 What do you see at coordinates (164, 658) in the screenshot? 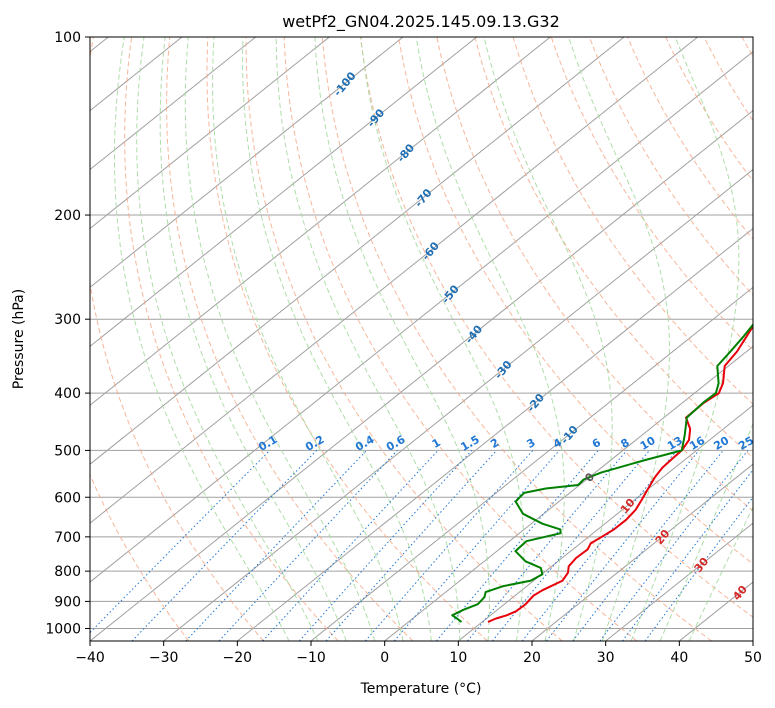
I see `x-tick-label: −30` at bounding box center [164, 658].